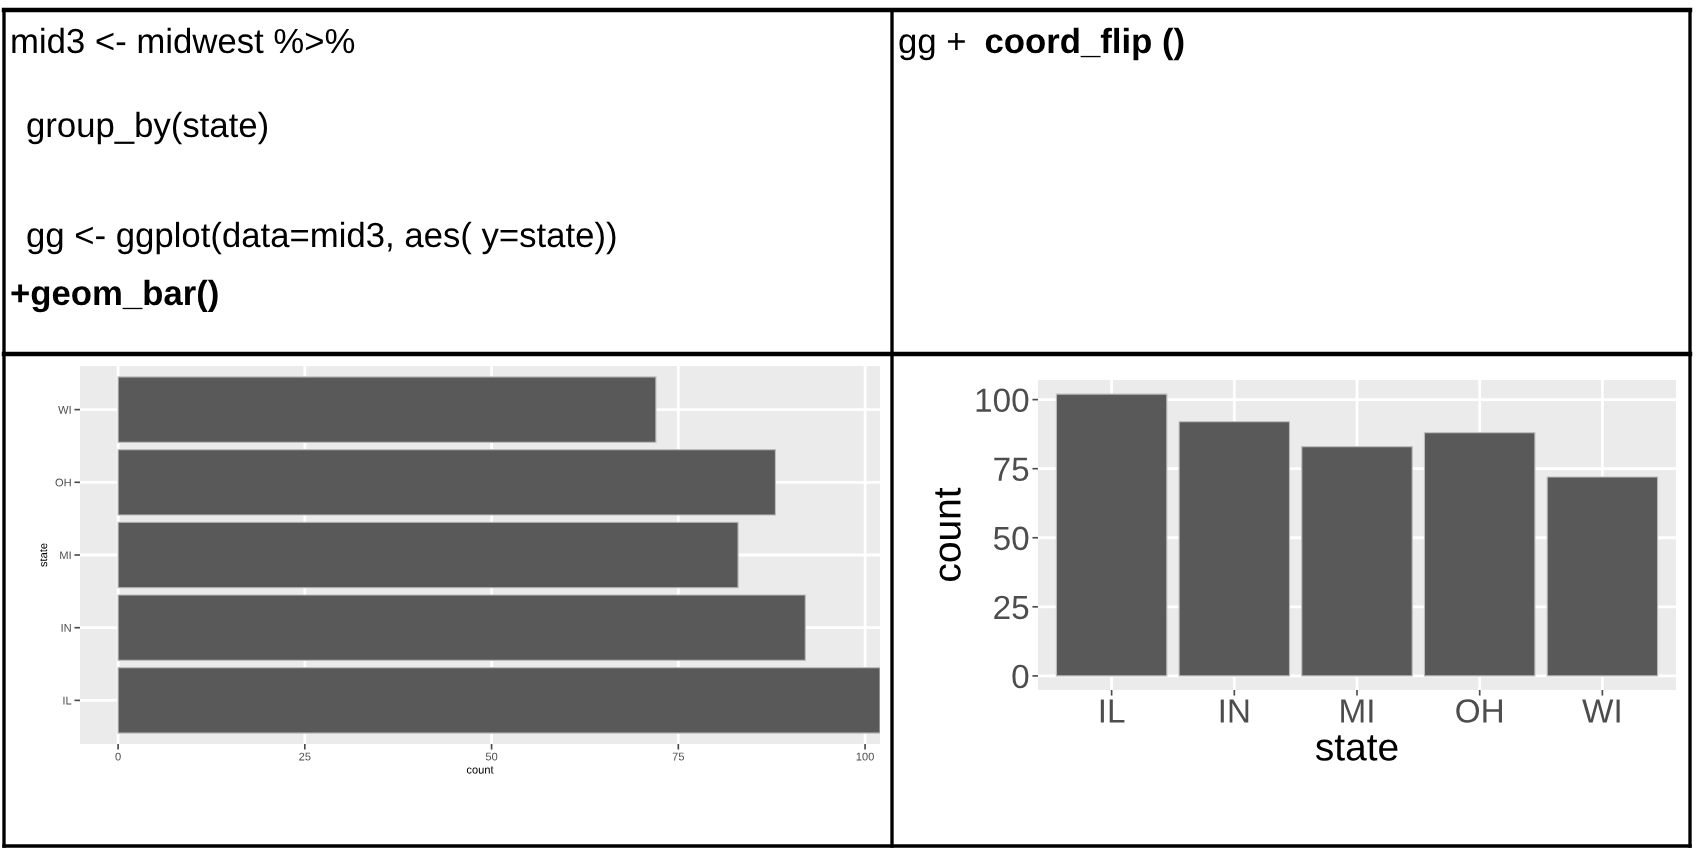 This screenshot has height=852, width=1700. What do you see at coordinates (1084, 44) in the screenshot?
I see `text: coord_flip ()` at bounding box center [1084, 44].